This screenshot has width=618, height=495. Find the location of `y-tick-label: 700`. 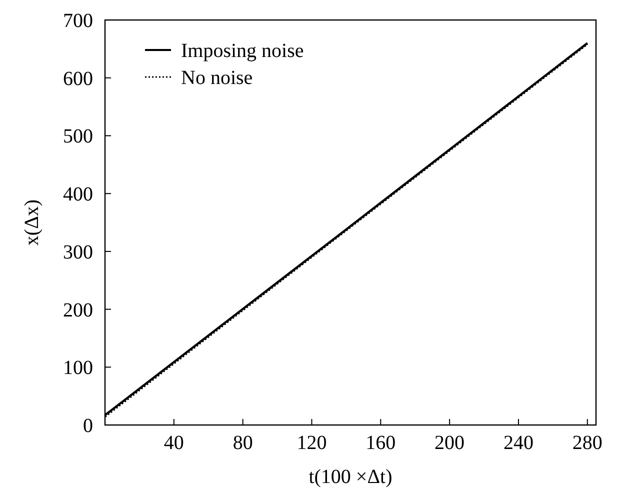

y-tick-label: 700 is located at coordinates (78, 21).